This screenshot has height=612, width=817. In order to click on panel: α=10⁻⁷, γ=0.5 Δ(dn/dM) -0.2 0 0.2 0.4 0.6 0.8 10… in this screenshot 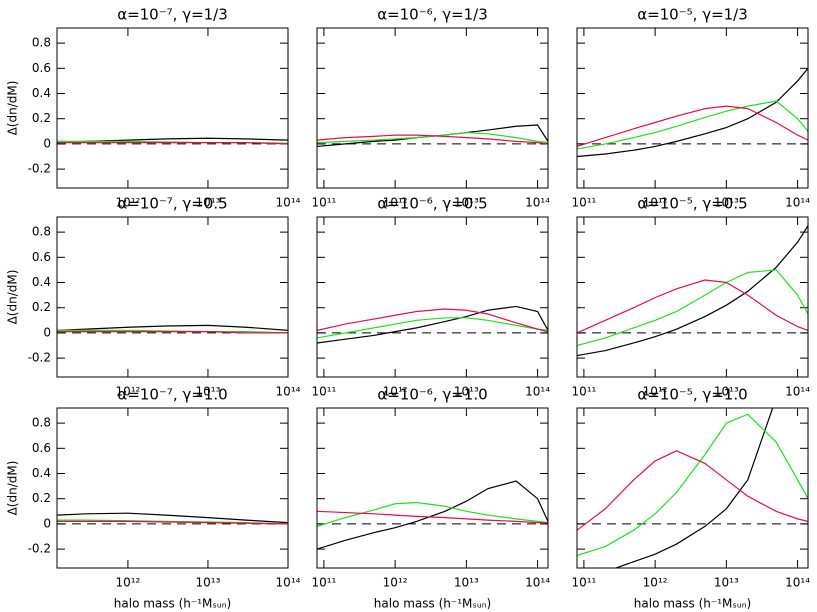, I will do `click(153, 297)`.